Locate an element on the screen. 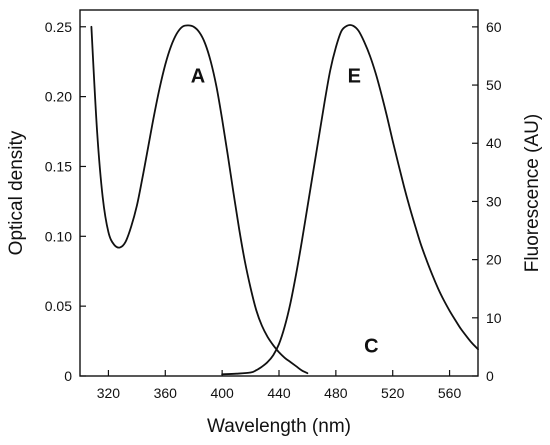  x-tick-label: 520 is located at coordinates (393, 393).